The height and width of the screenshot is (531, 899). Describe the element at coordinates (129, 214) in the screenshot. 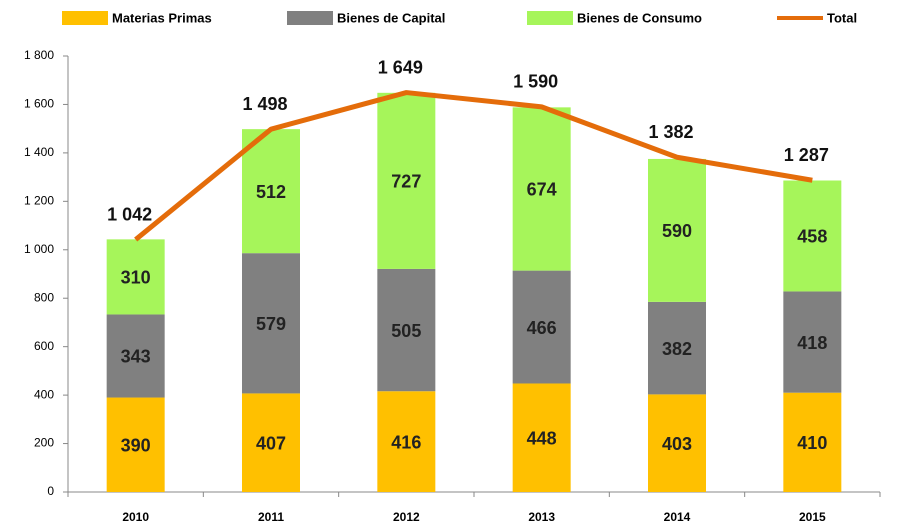

I see `total-label: 1 042` at that location.